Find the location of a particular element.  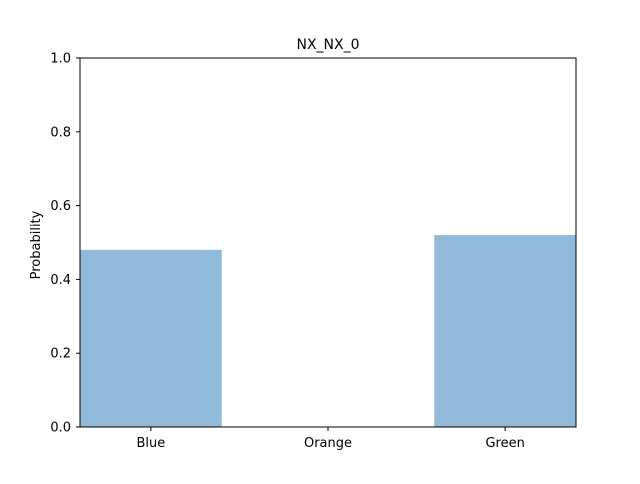

bar-blue is located at coordinates (151, 338).